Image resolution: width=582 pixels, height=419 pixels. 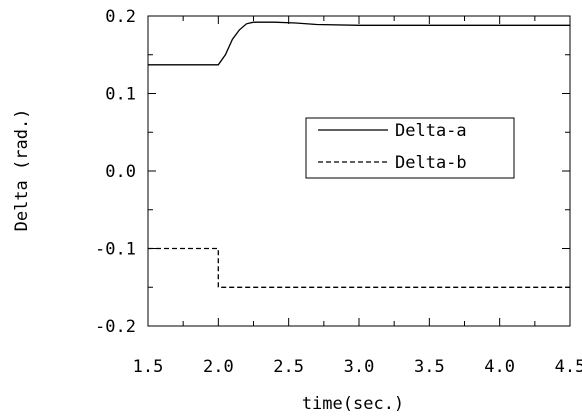 What do you see at coordinates (115, 327) in the screenshot?
I see `y-tick-label: -0.2` at bounding box center [115, 327].